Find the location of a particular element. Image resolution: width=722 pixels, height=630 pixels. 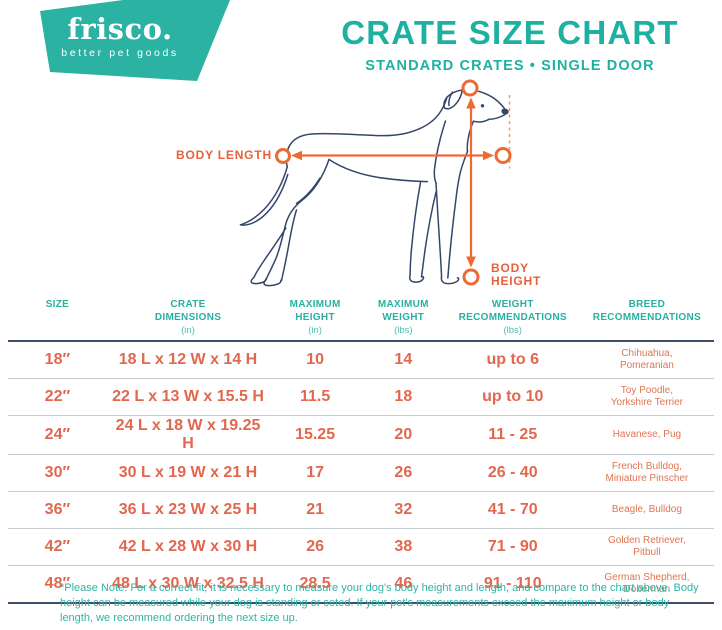

cell-weight-rec: up to 6 is located at coordinates (512, 360).